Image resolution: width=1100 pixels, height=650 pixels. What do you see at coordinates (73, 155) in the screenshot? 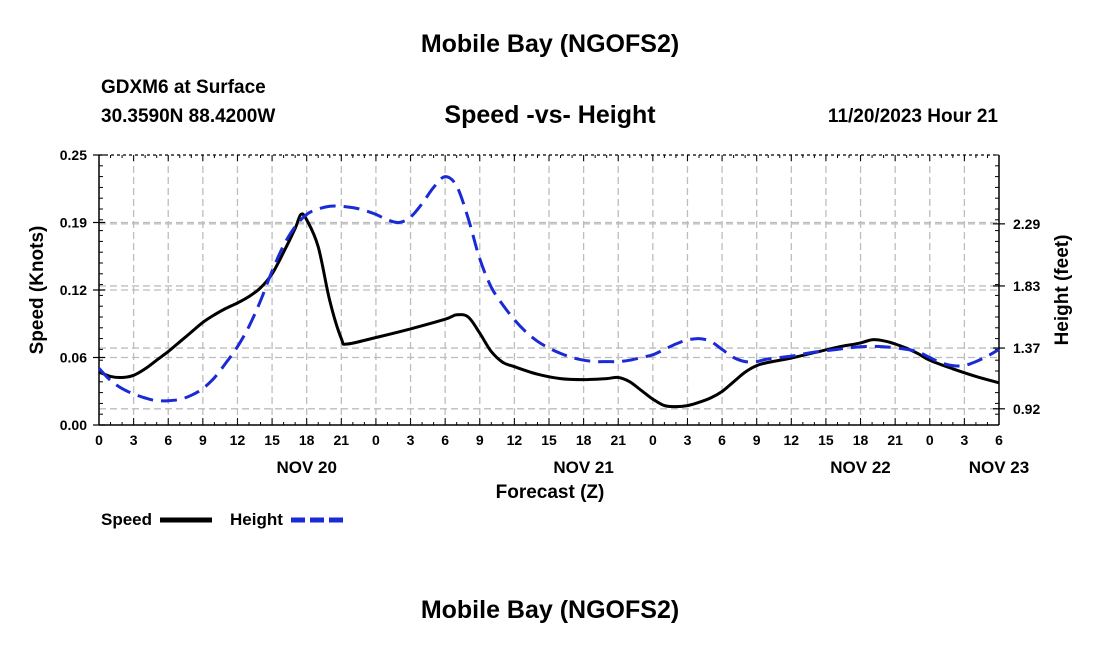
I see `y-tick-label-left: 0.25` at bounding box center [73, 155].